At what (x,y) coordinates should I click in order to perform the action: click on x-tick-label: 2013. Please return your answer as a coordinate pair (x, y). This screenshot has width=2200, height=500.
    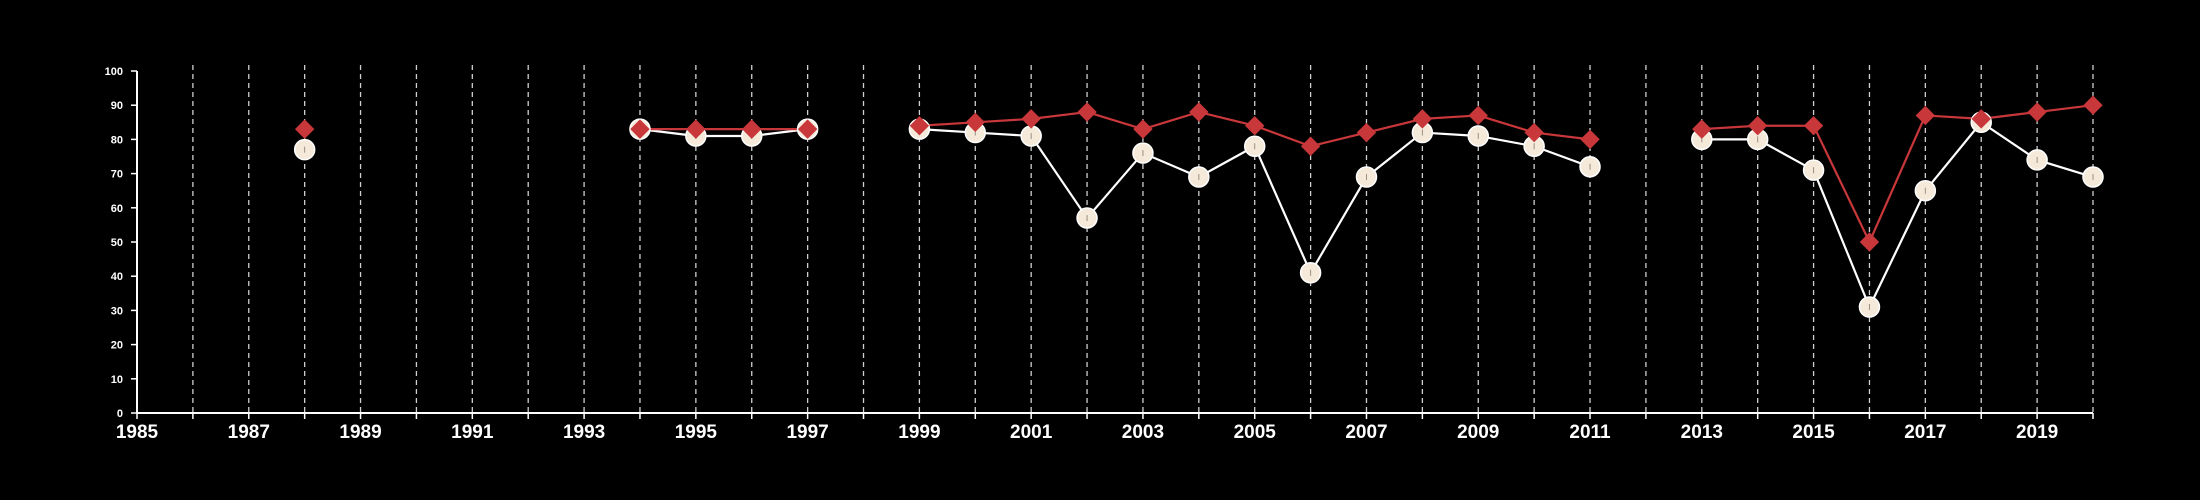
    Looking at the image, I should click on (1702, 432).